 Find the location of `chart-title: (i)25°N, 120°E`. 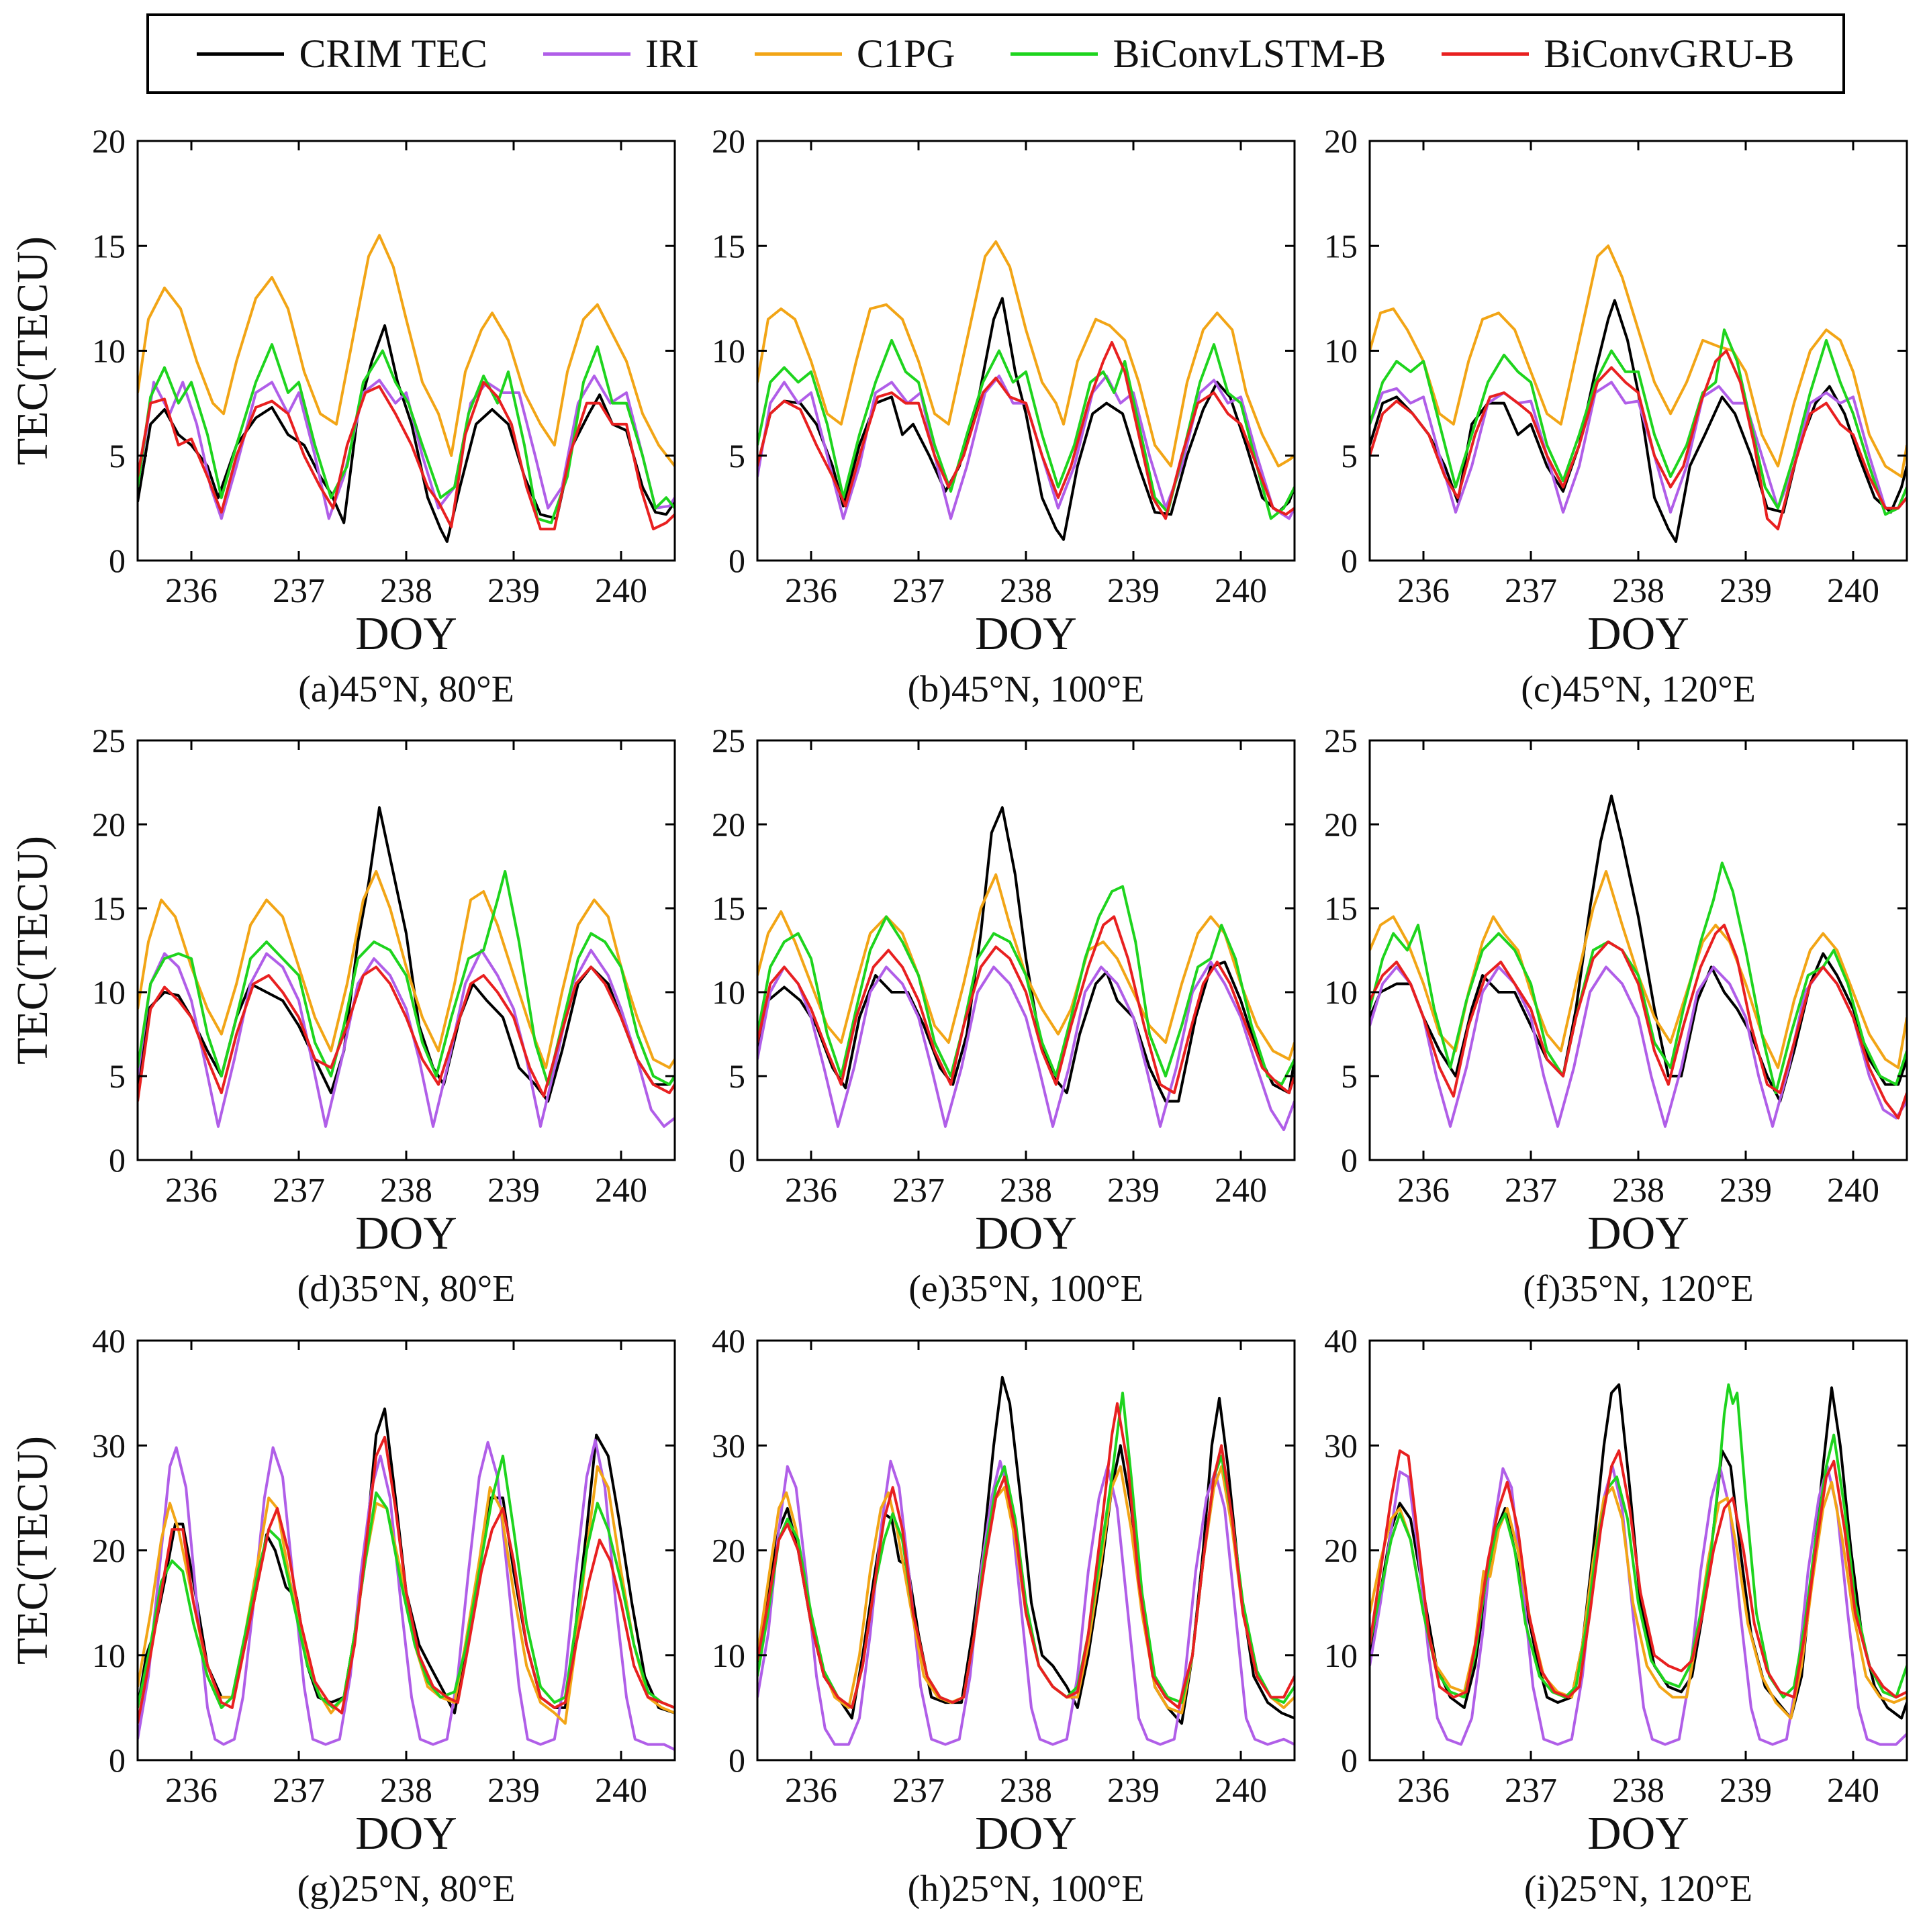

chart-title: (i)25°N, 120°E is located at coordinates (1638, 1889).